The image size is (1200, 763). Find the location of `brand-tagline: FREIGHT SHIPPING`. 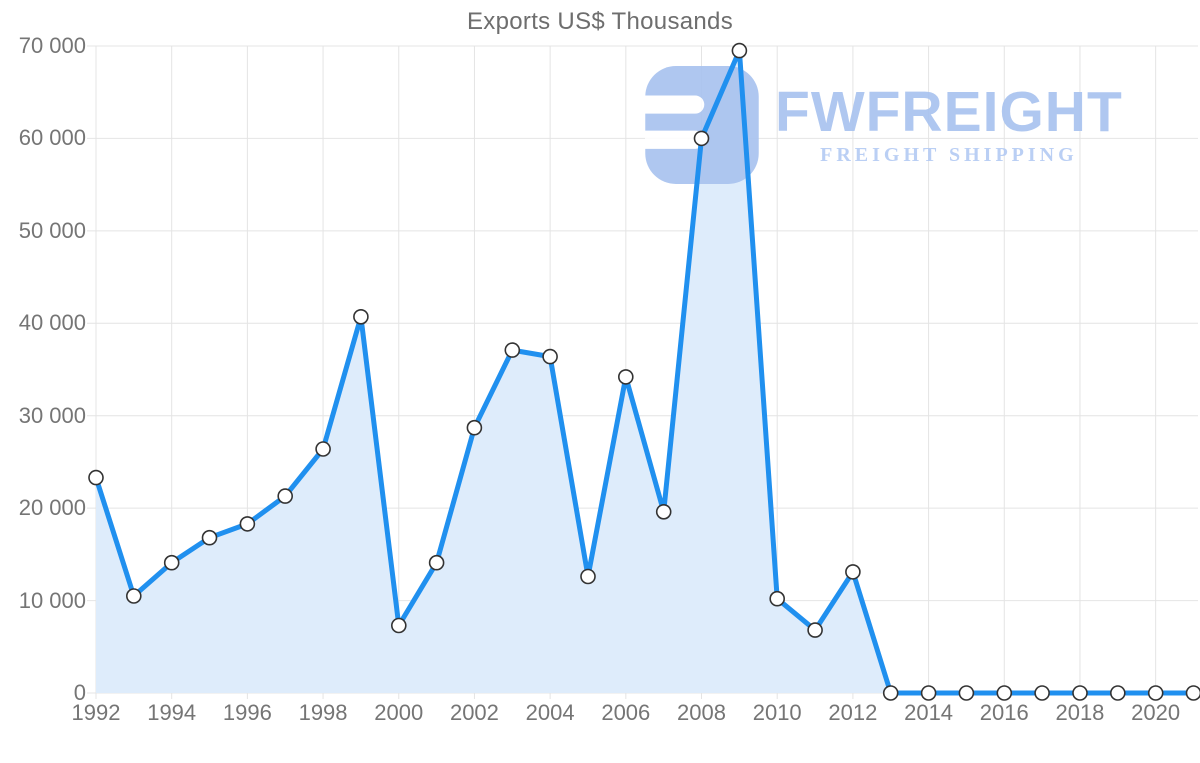

brand-tagline: FREIGHT SHIPPING is located at coordinates (949, 155).